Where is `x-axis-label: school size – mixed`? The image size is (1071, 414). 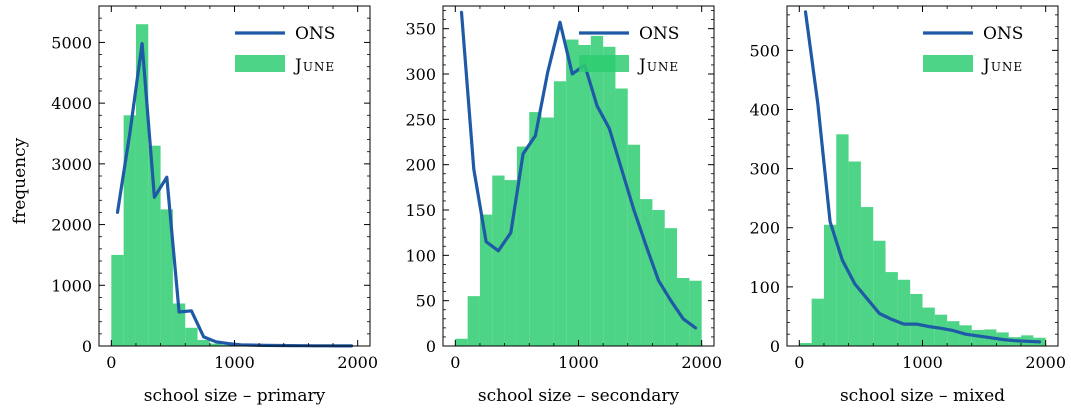 x-axis-label: school size – mixed is located at coordinates (922, 396).